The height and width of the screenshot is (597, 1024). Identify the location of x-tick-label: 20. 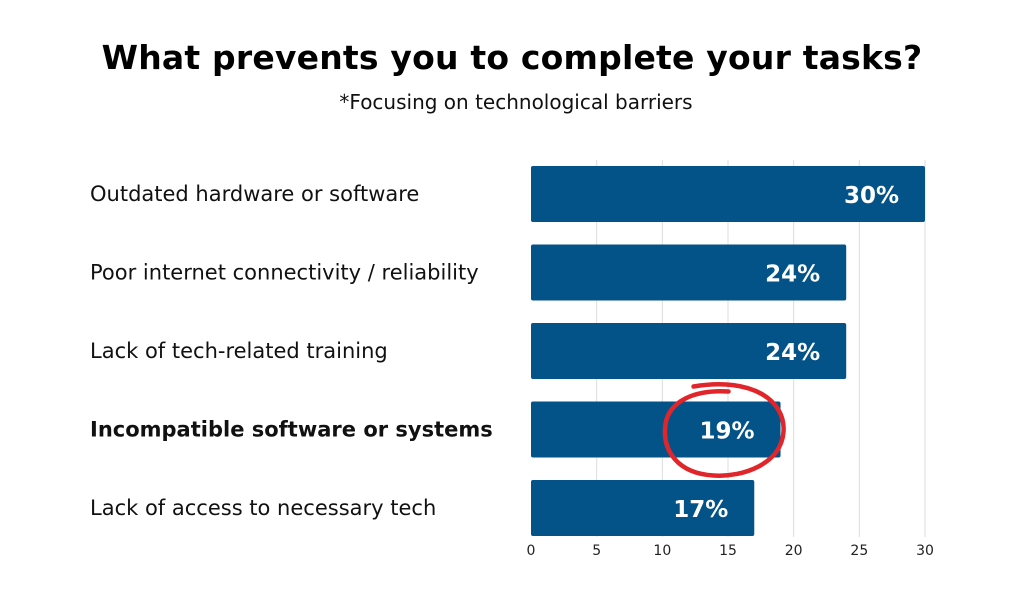
(794, 551).